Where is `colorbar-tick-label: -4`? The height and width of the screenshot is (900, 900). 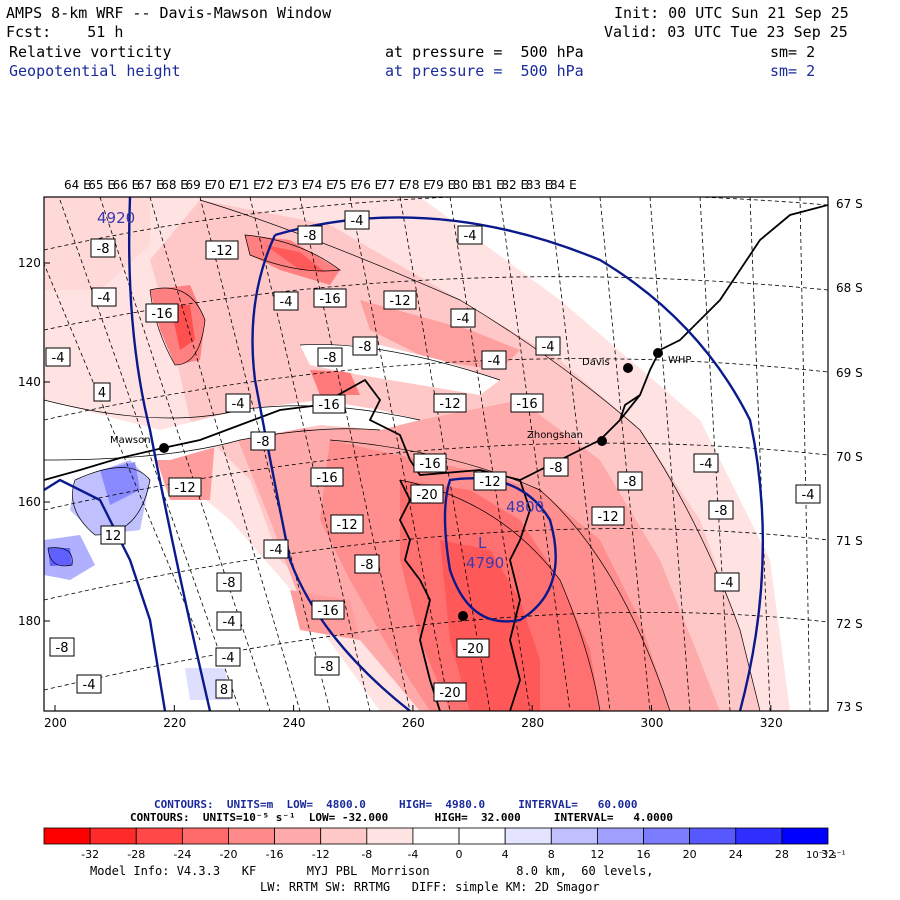 colorbar-tick-label: -4 is located at coordinates (412, 854).